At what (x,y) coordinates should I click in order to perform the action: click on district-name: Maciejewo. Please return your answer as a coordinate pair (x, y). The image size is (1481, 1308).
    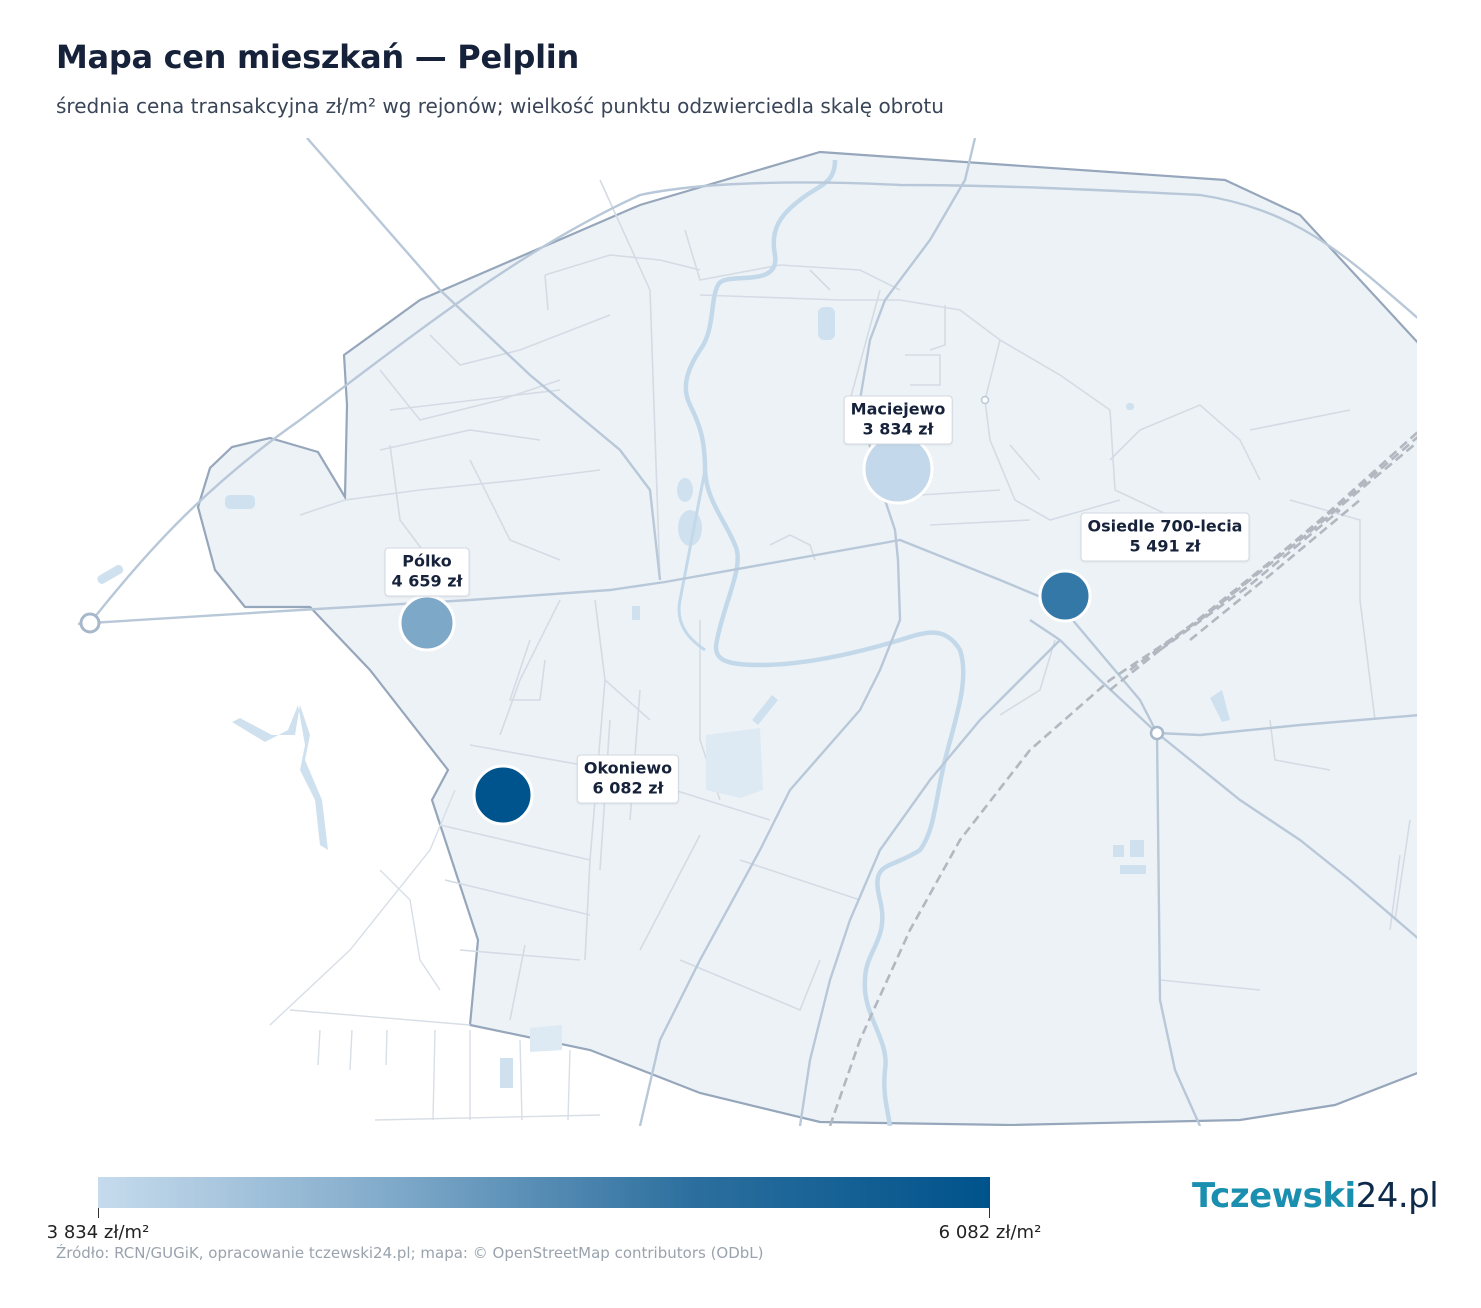
    Looking at the image, I should click on (898, 409).